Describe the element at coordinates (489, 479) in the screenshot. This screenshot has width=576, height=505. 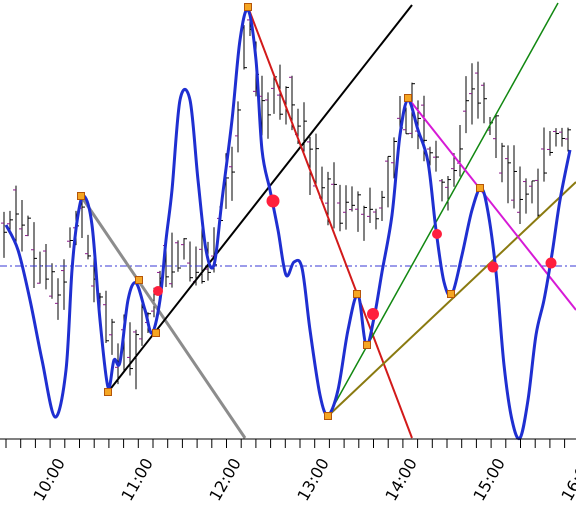
I see `x-tick-label: 15:00` at that location.